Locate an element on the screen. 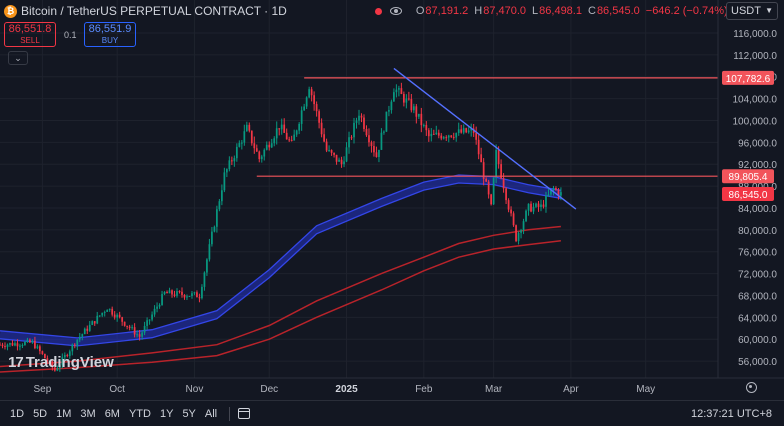 The width and height of the screenshot is (784, 426). timeframe-1y: 1Y is located at coordinates (166, 413).